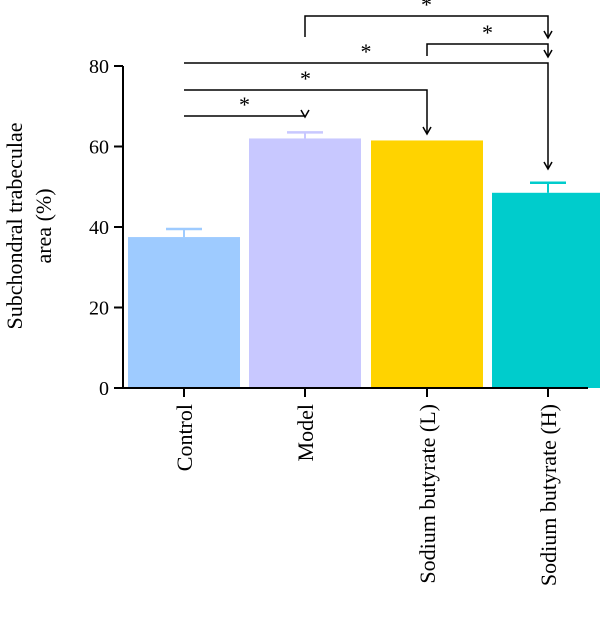  I want to click on y-tick-label-80: 80, so click(99, 67).